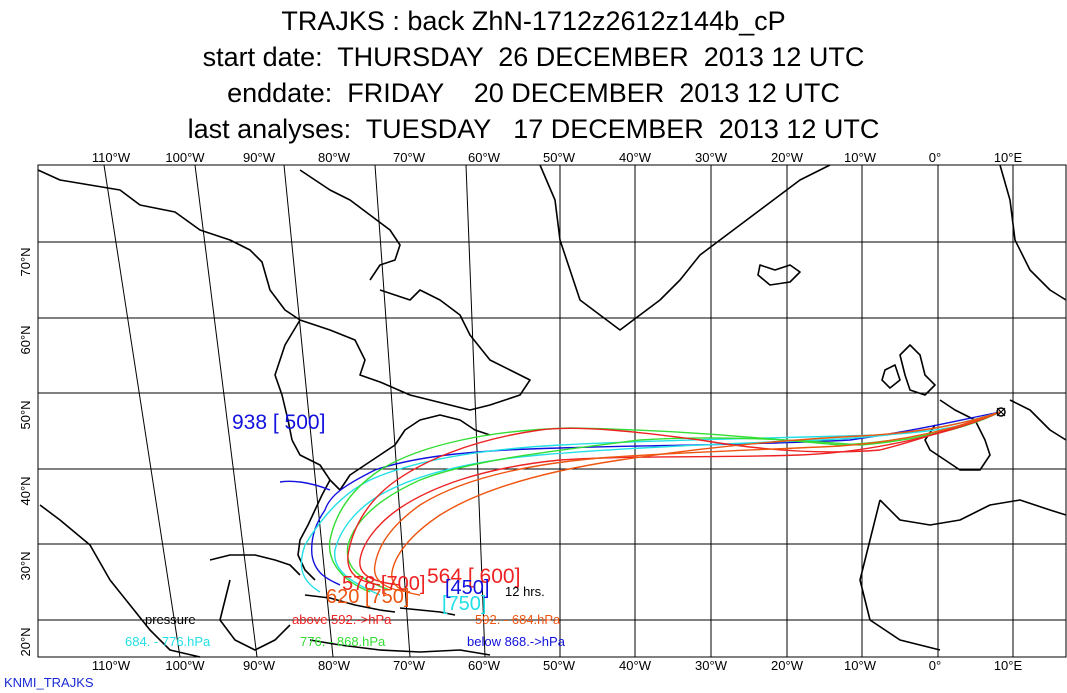 Image resolution: width=1067 pixels, height=693 pixels. Describe the element at coordinates (711, 157) in the screenshot. I see `lon-label-top-30w: 30°W` at that location.